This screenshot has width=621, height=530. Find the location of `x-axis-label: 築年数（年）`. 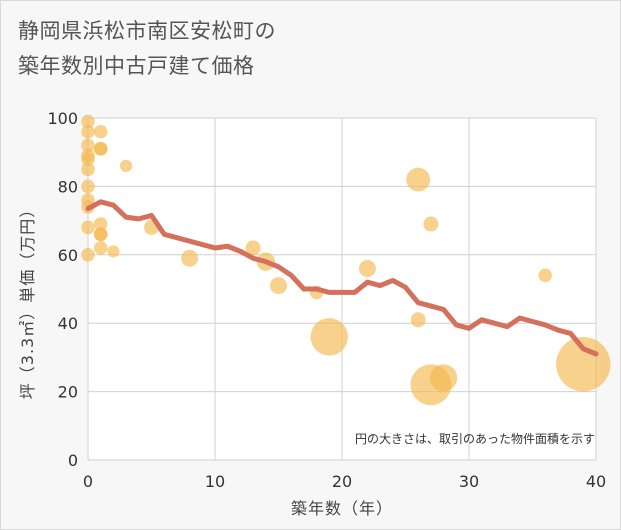

x-axis-label: 築年数（年） is located at coordinates (342, 508).